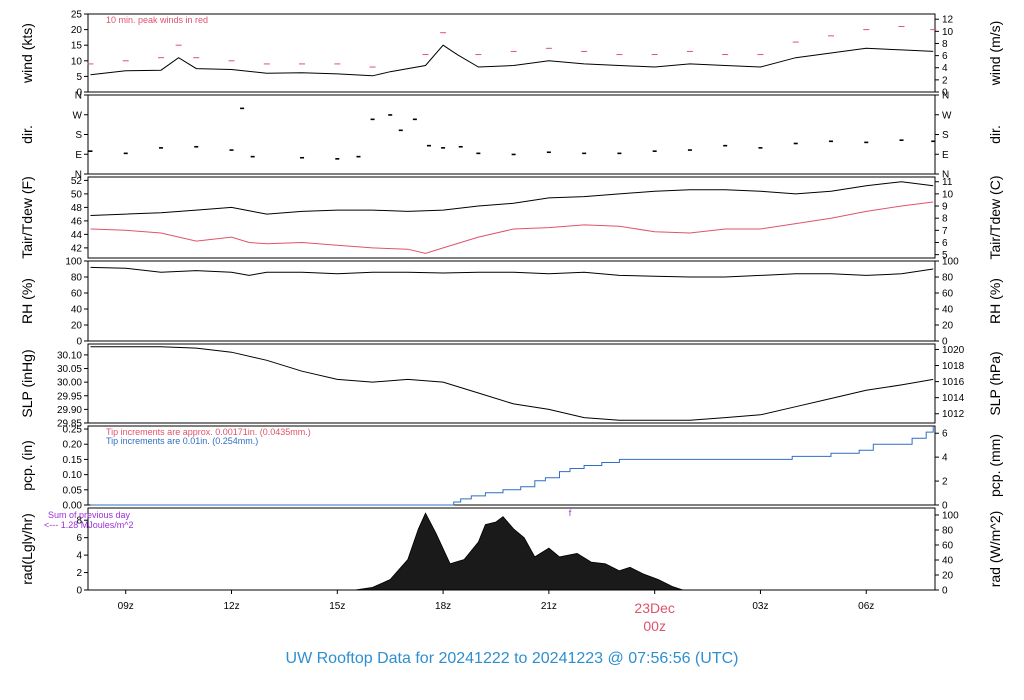 This screenshot has height=700, width=1024. I want to click on y-tick-label: W, so click(78, 115).